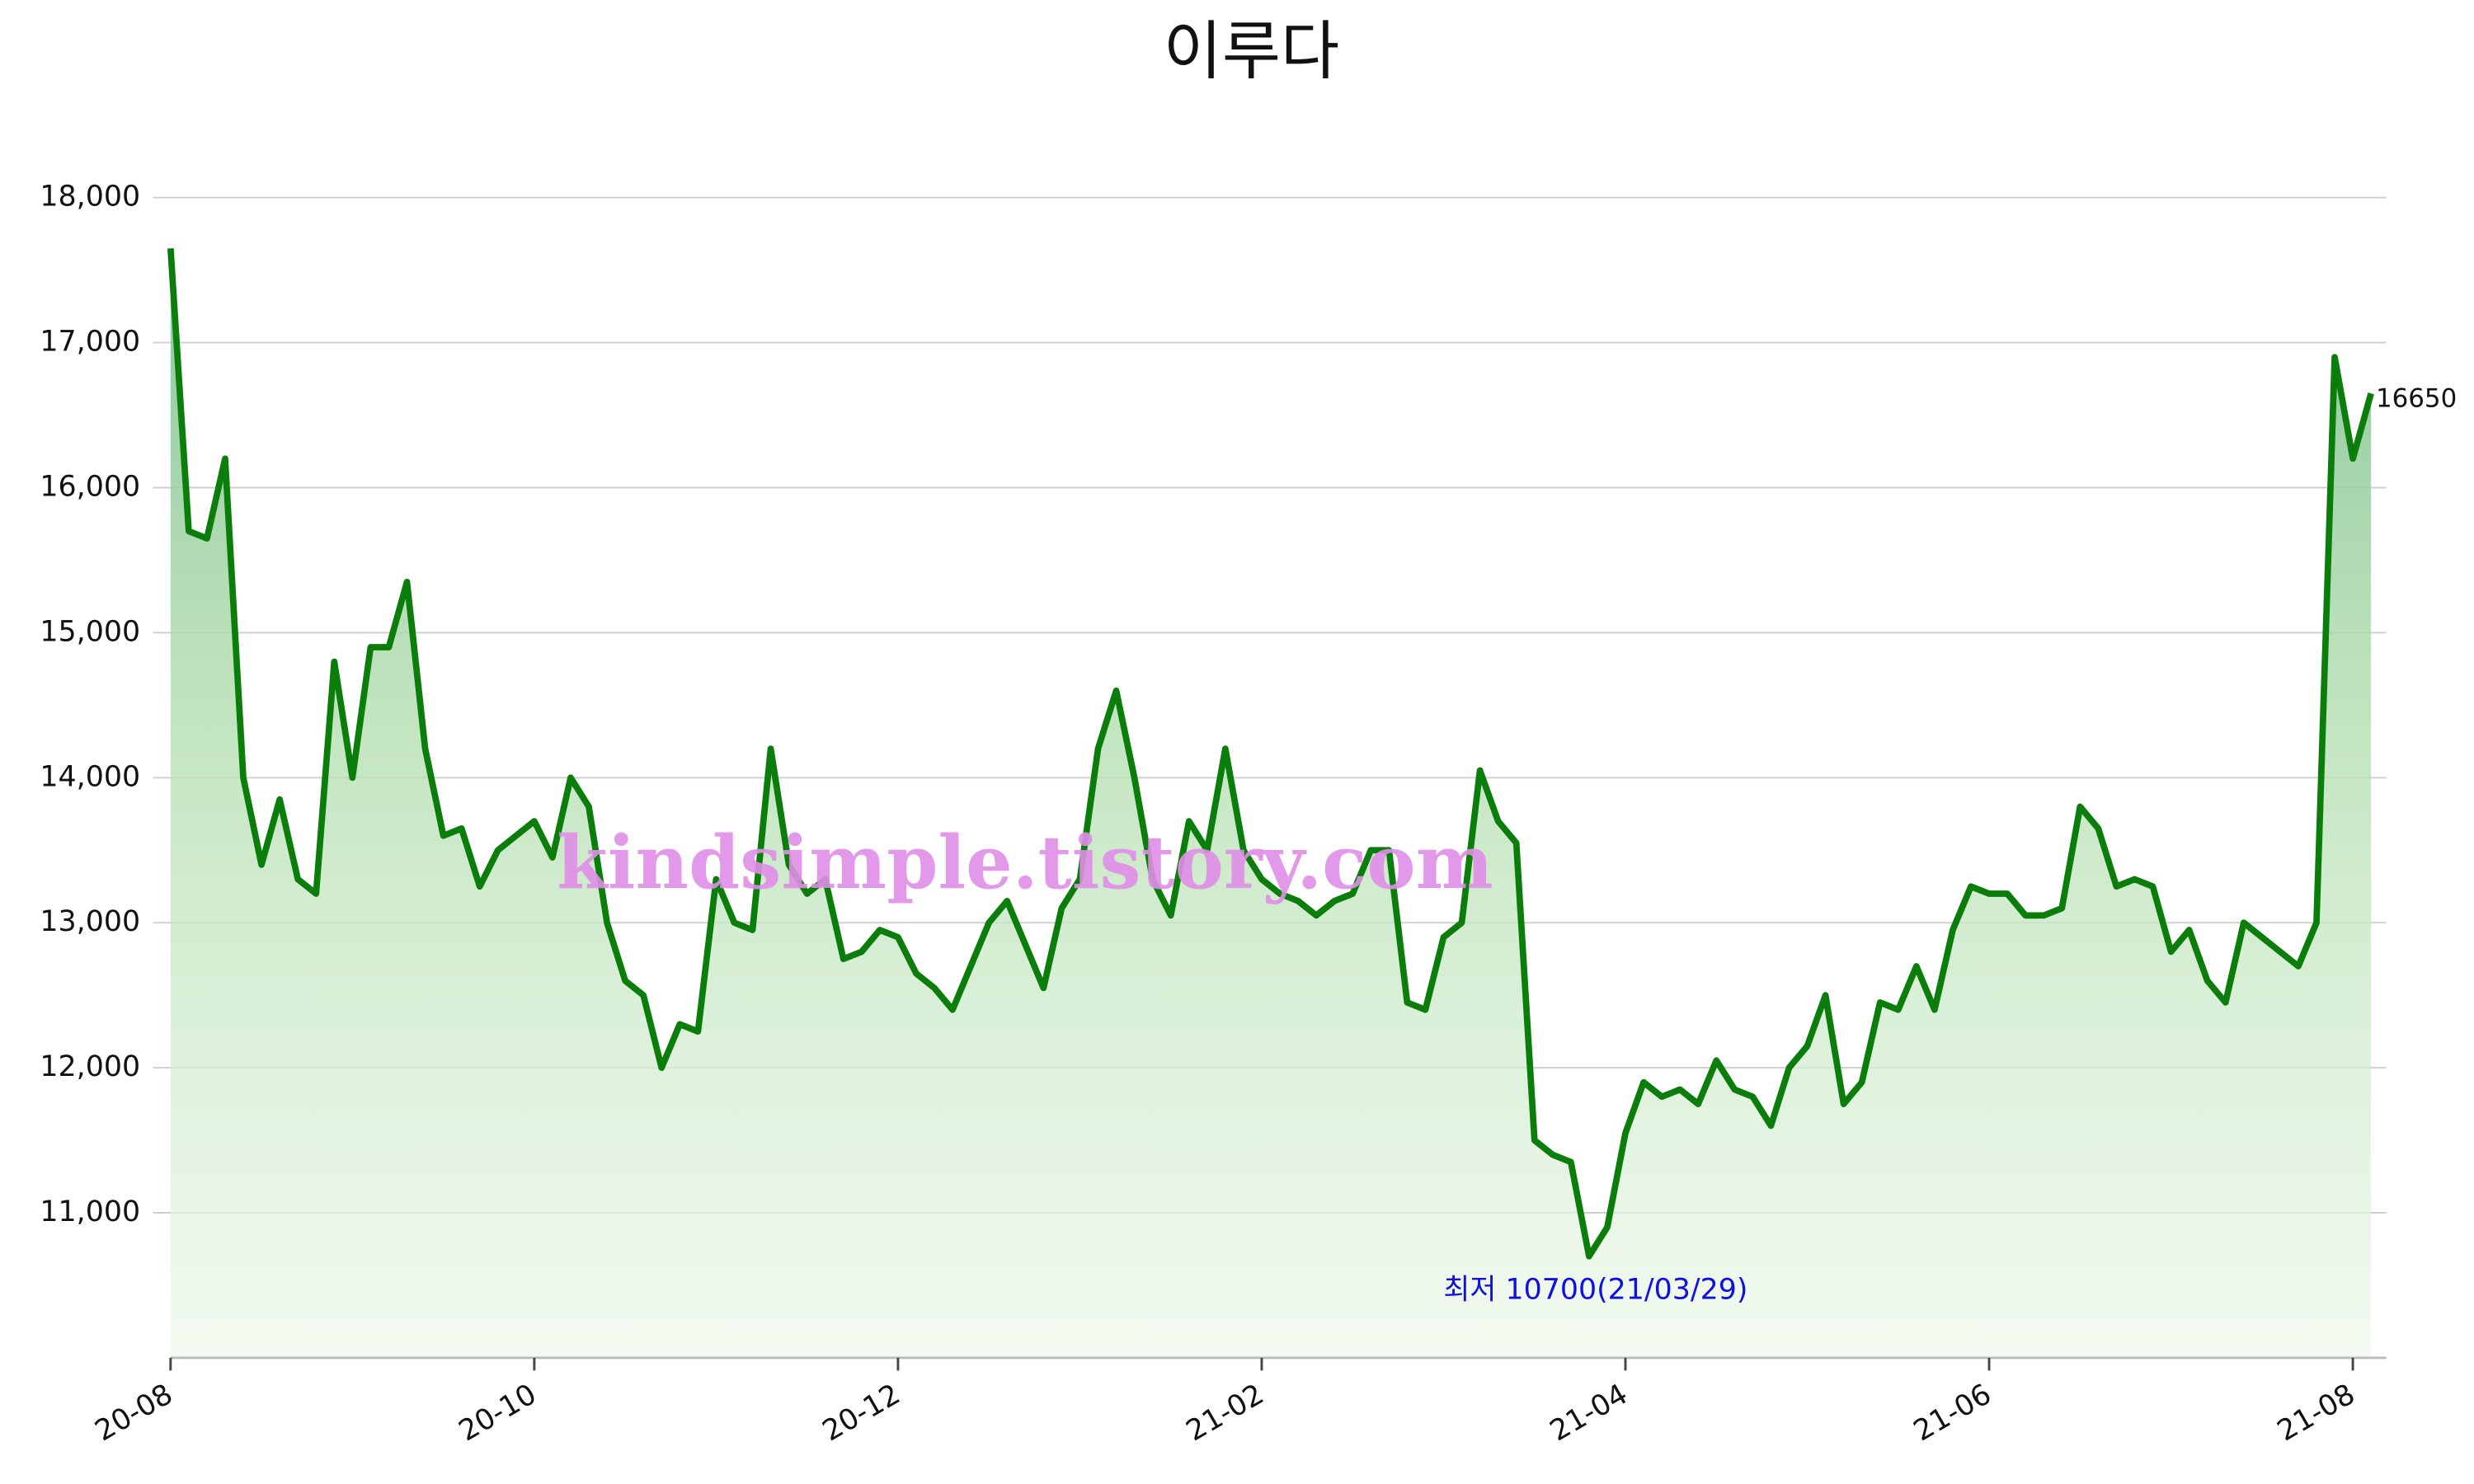  Describe the element at coordinates (90, 342) in the screenshot. I see `y-tick-label: 17,000` at that location.